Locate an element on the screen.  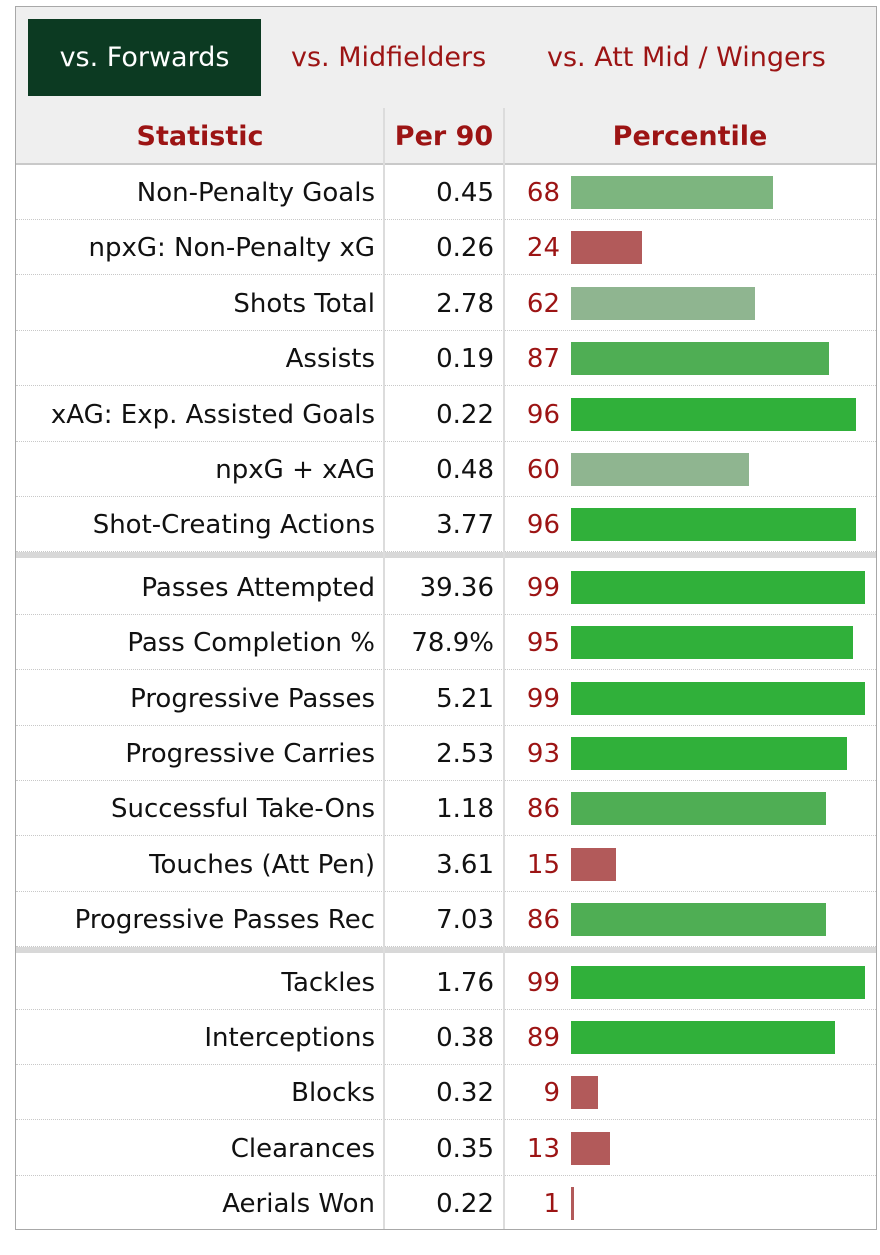
table-row: Aerials Won 0.22 1 is located at coordinates (446, 1203).